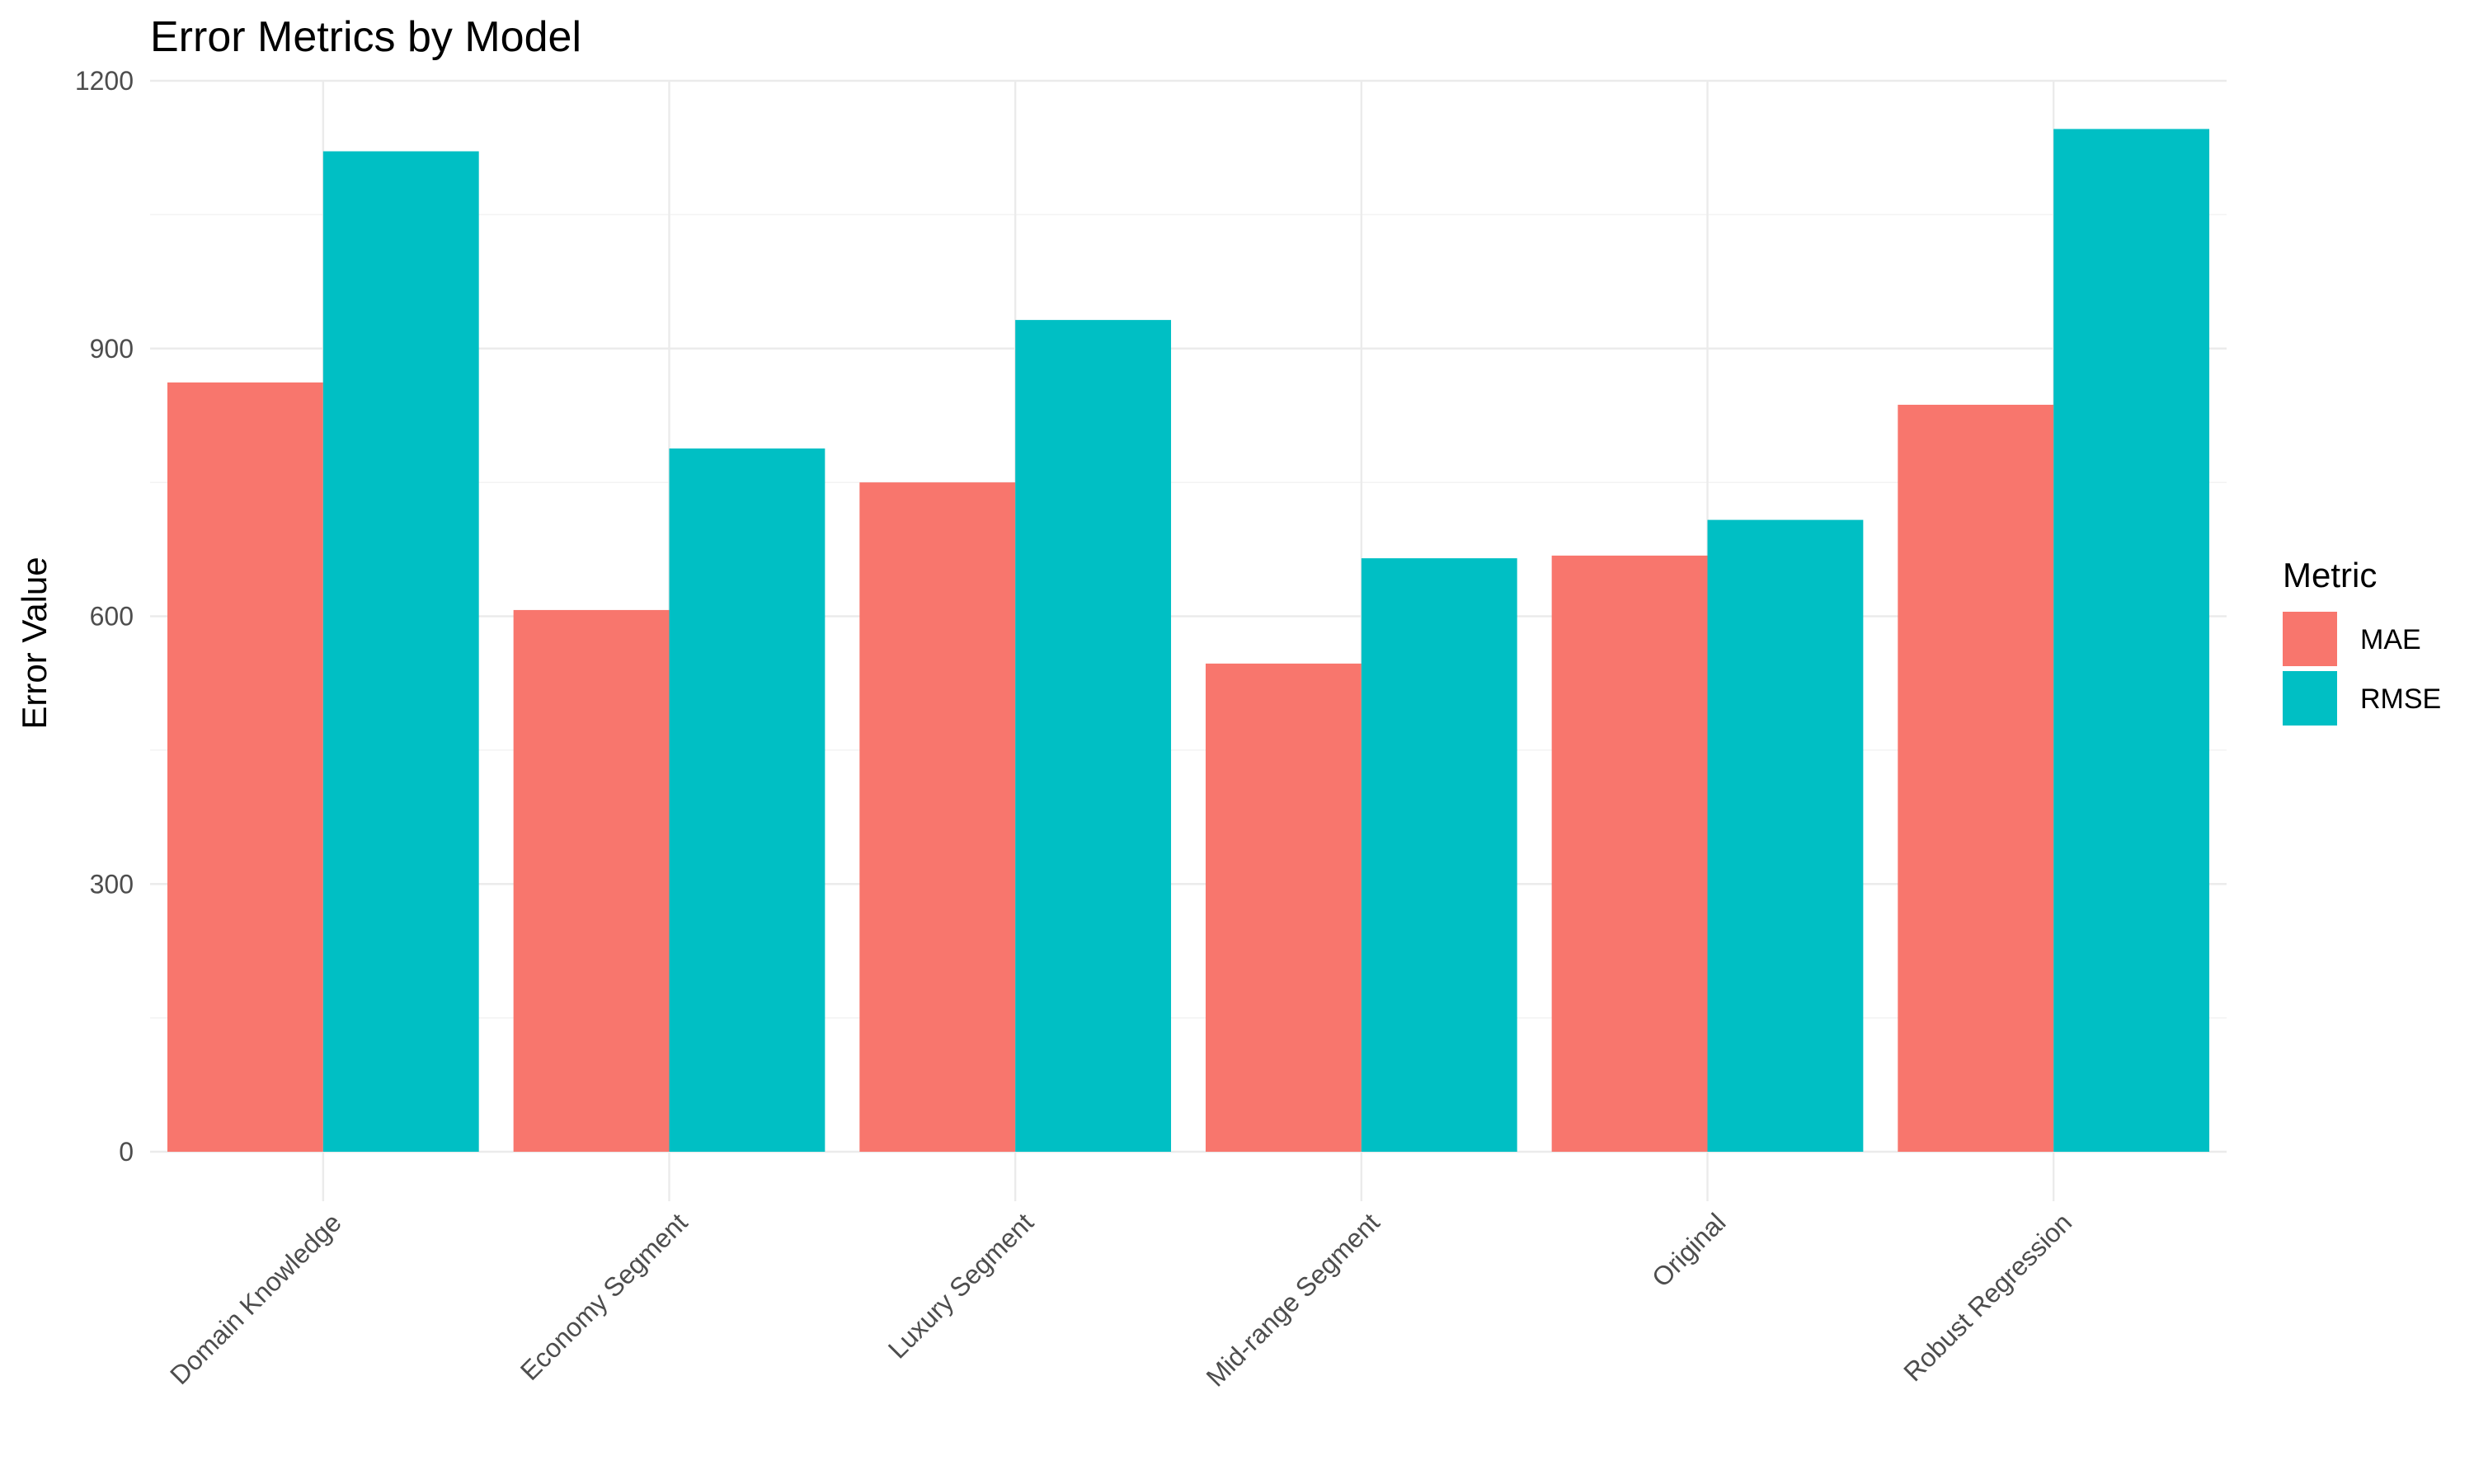 The height and width of the screenshot is (1484, 2474). Describe the element at coordinates (34, 642) in the screenshot. I see `y-axis-title: Error Value` at that location.